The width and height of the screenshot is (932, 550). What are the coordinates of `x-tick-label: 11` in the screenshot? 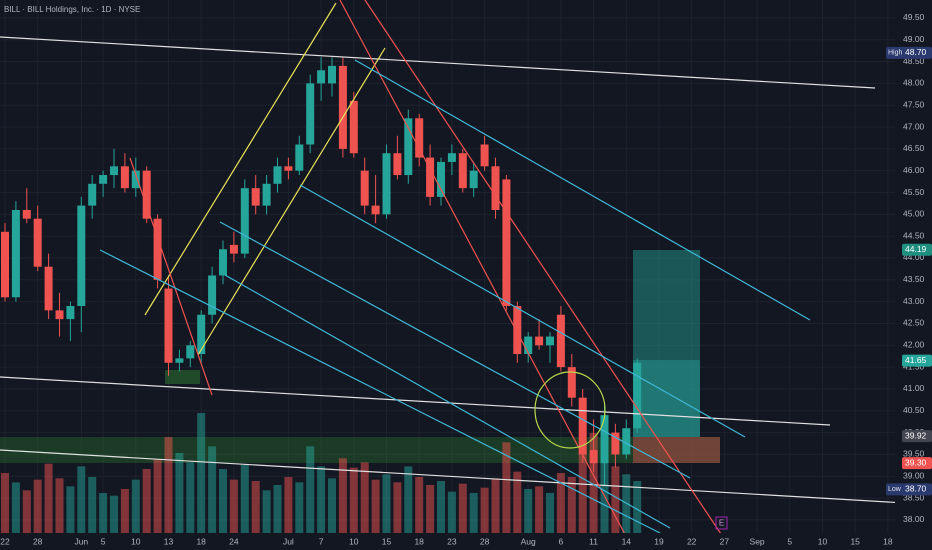 It's located at (593, 541).